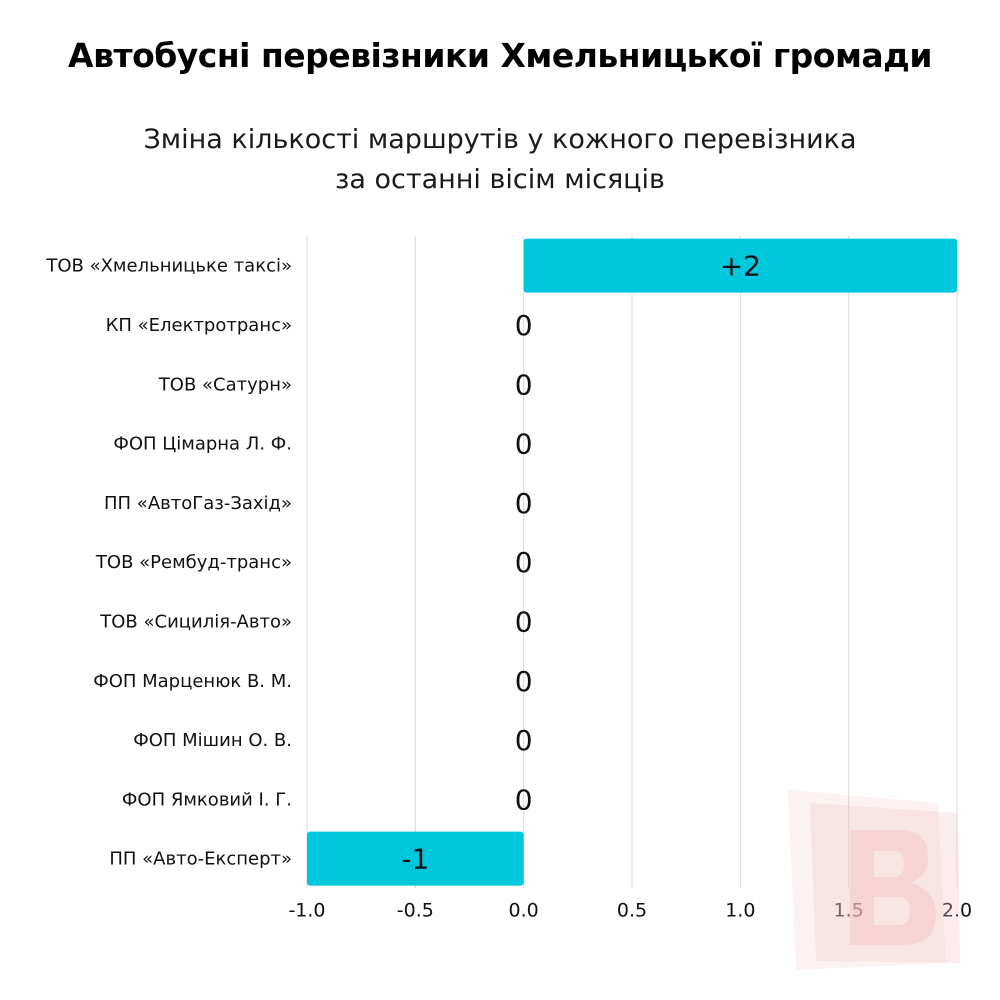 Image resolution: width=1000 pixels, height=1000 pixels. I want to click on category-label: ПП «Авто-Експерт», so click(200, 859).